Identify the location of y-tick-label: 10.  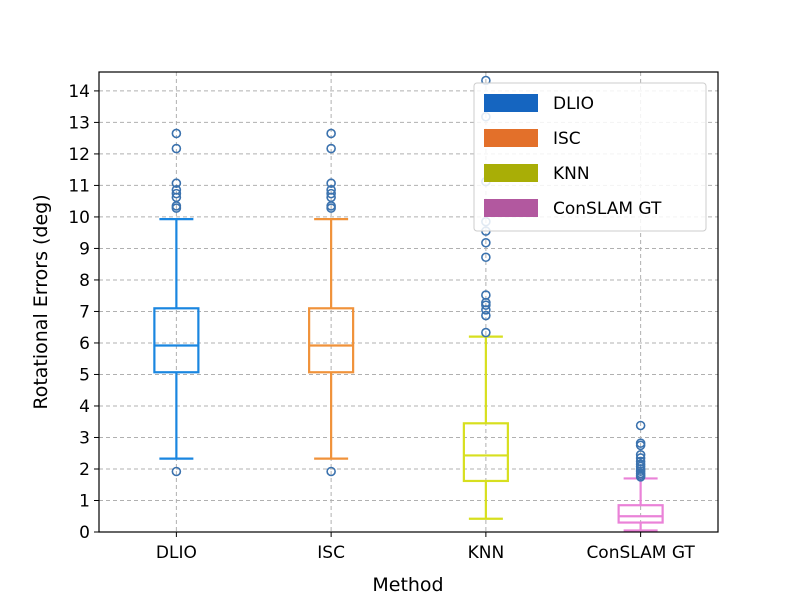
(79, 218).